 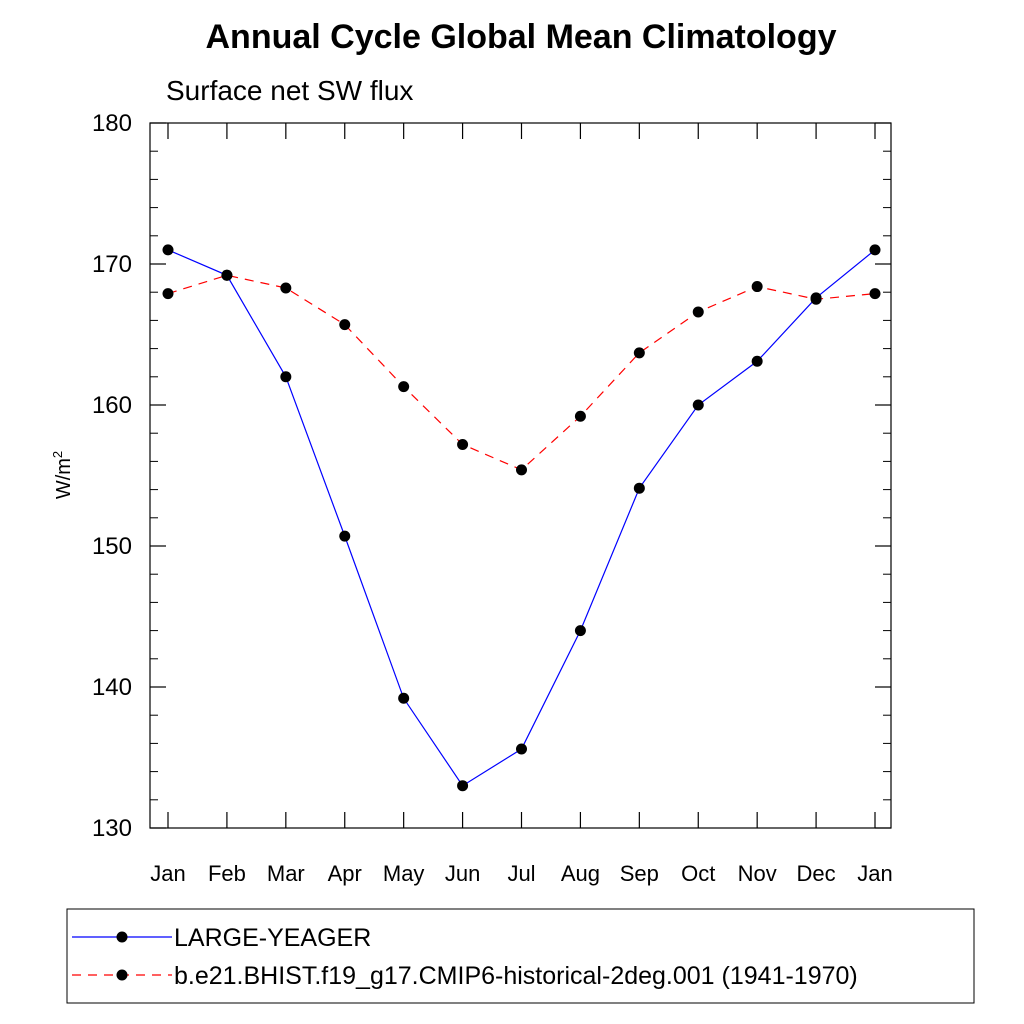 I want to click on x-tick-label: Apr, so click(x=345, y=873).